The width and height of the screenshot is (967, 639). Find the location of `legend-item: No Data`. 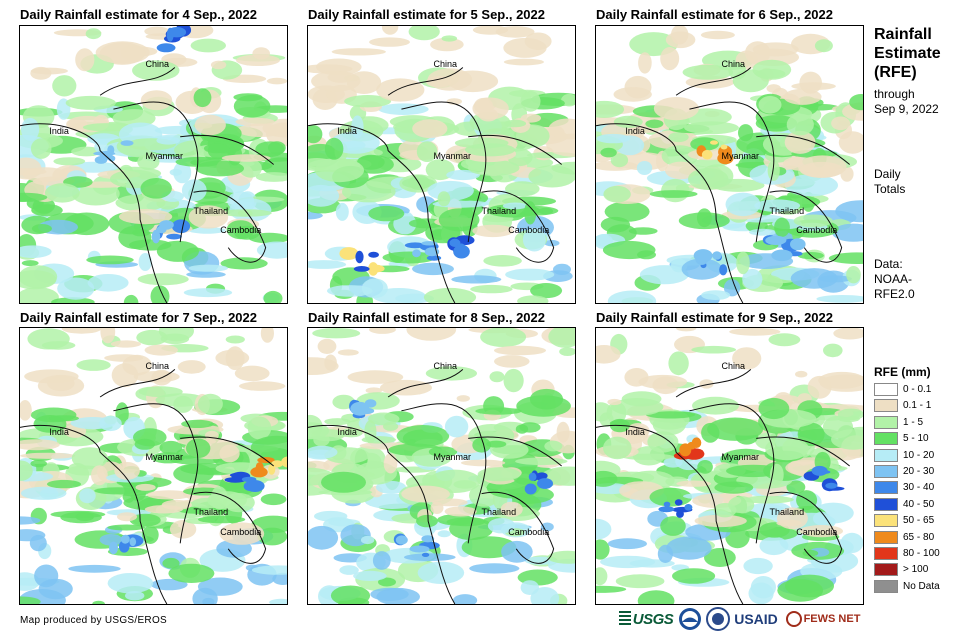

legend-item: No Data is located at coordinates (907, 586).